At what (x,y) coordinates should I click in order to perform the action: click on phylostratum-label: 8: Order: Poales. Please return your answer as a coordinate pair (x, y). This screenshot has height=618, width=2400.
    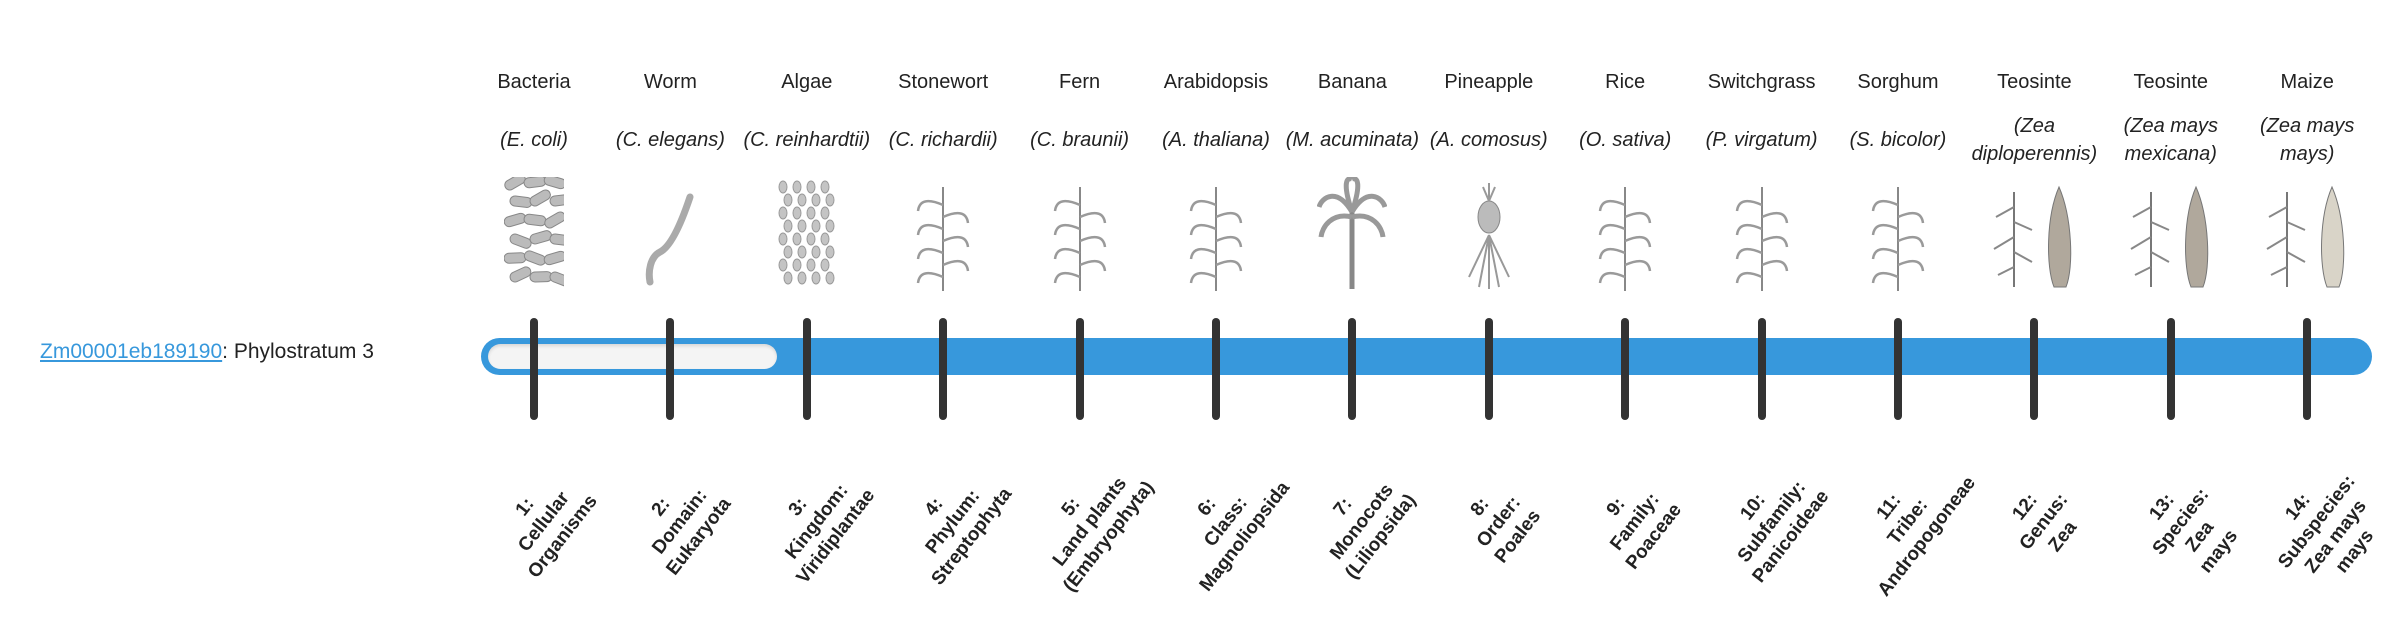
    Looking at the image, I should click on (1505, 530).